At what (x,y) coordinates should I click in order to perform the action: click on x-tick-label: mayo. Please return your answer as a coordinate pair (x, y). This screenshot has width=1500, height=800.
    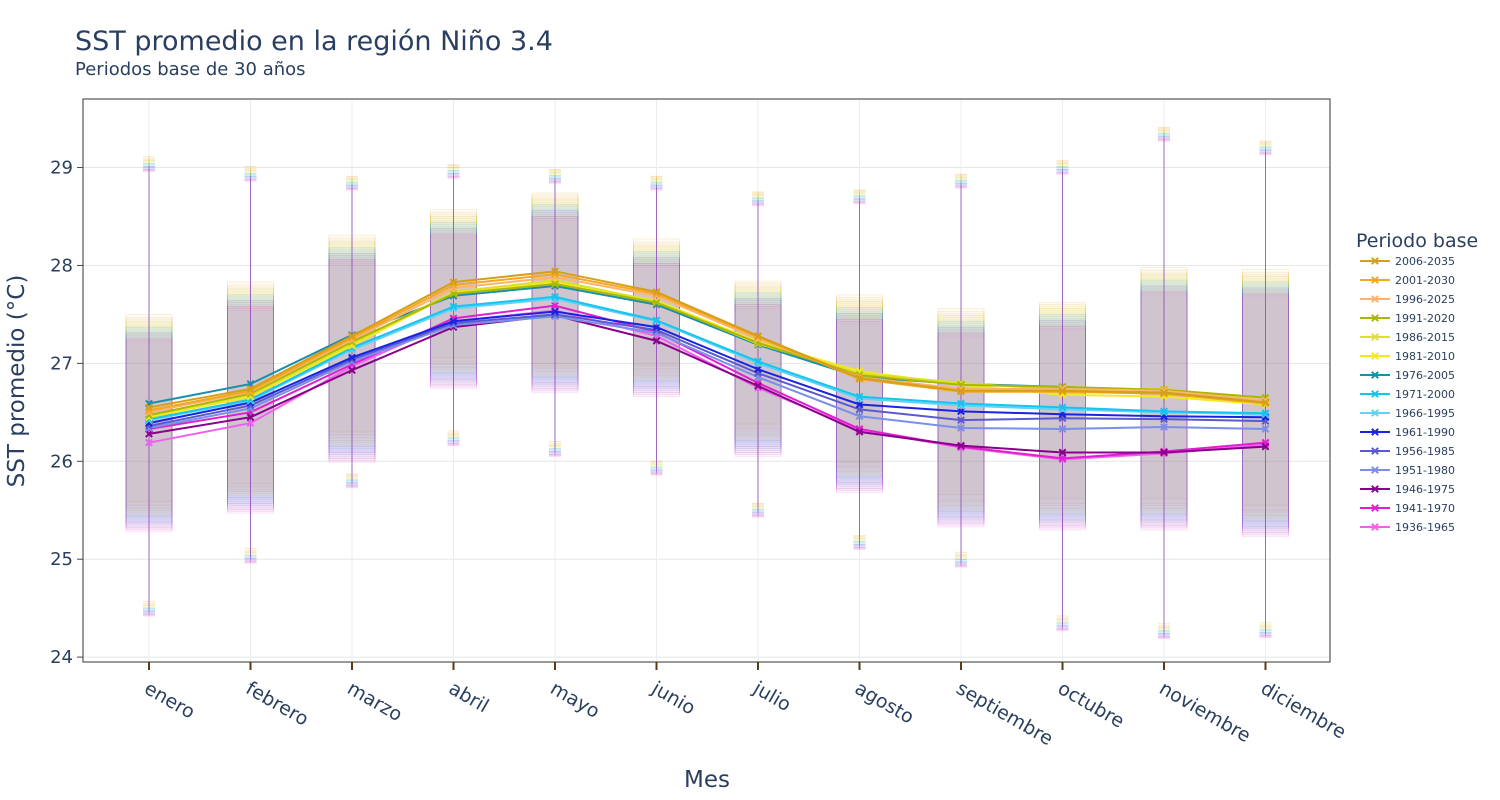
    Looking at the image, I should click on (575, 700).